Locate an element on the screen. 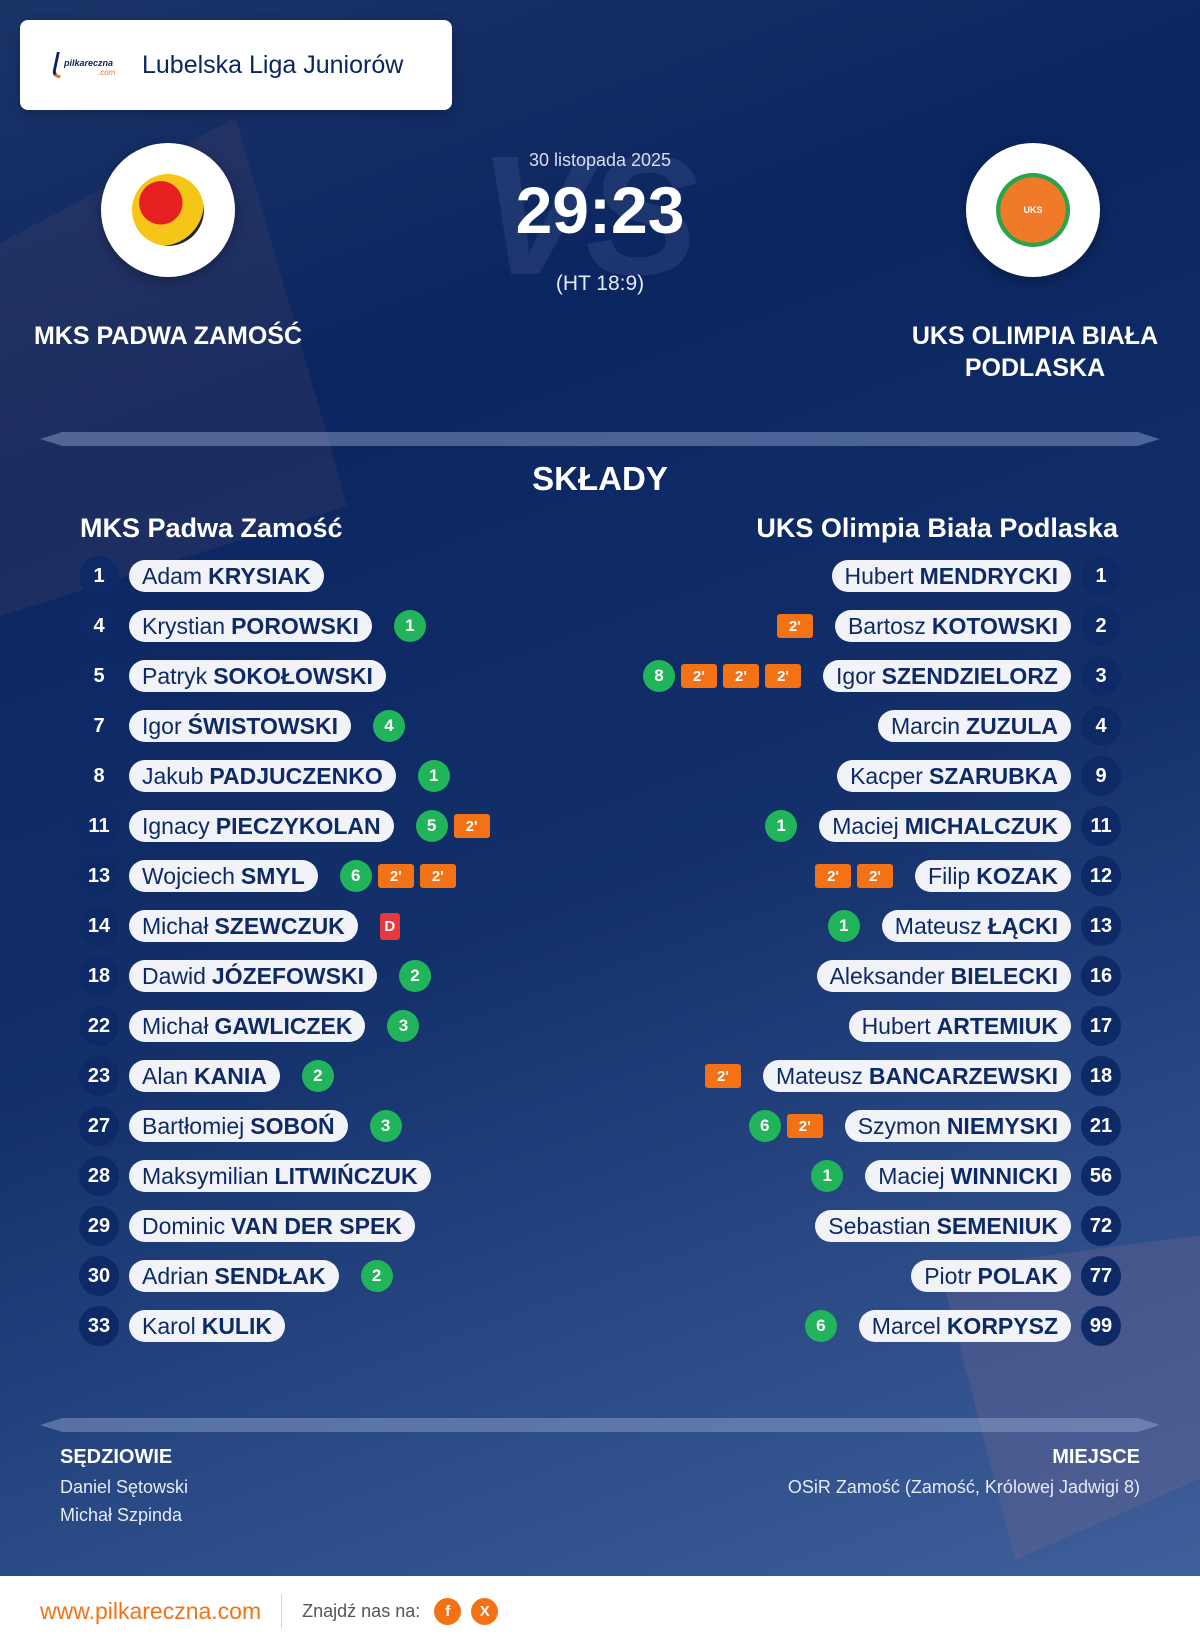 This screenshot has width=1200, height=1646. shirt-number: 27 is located at coordinates (99, 1126).